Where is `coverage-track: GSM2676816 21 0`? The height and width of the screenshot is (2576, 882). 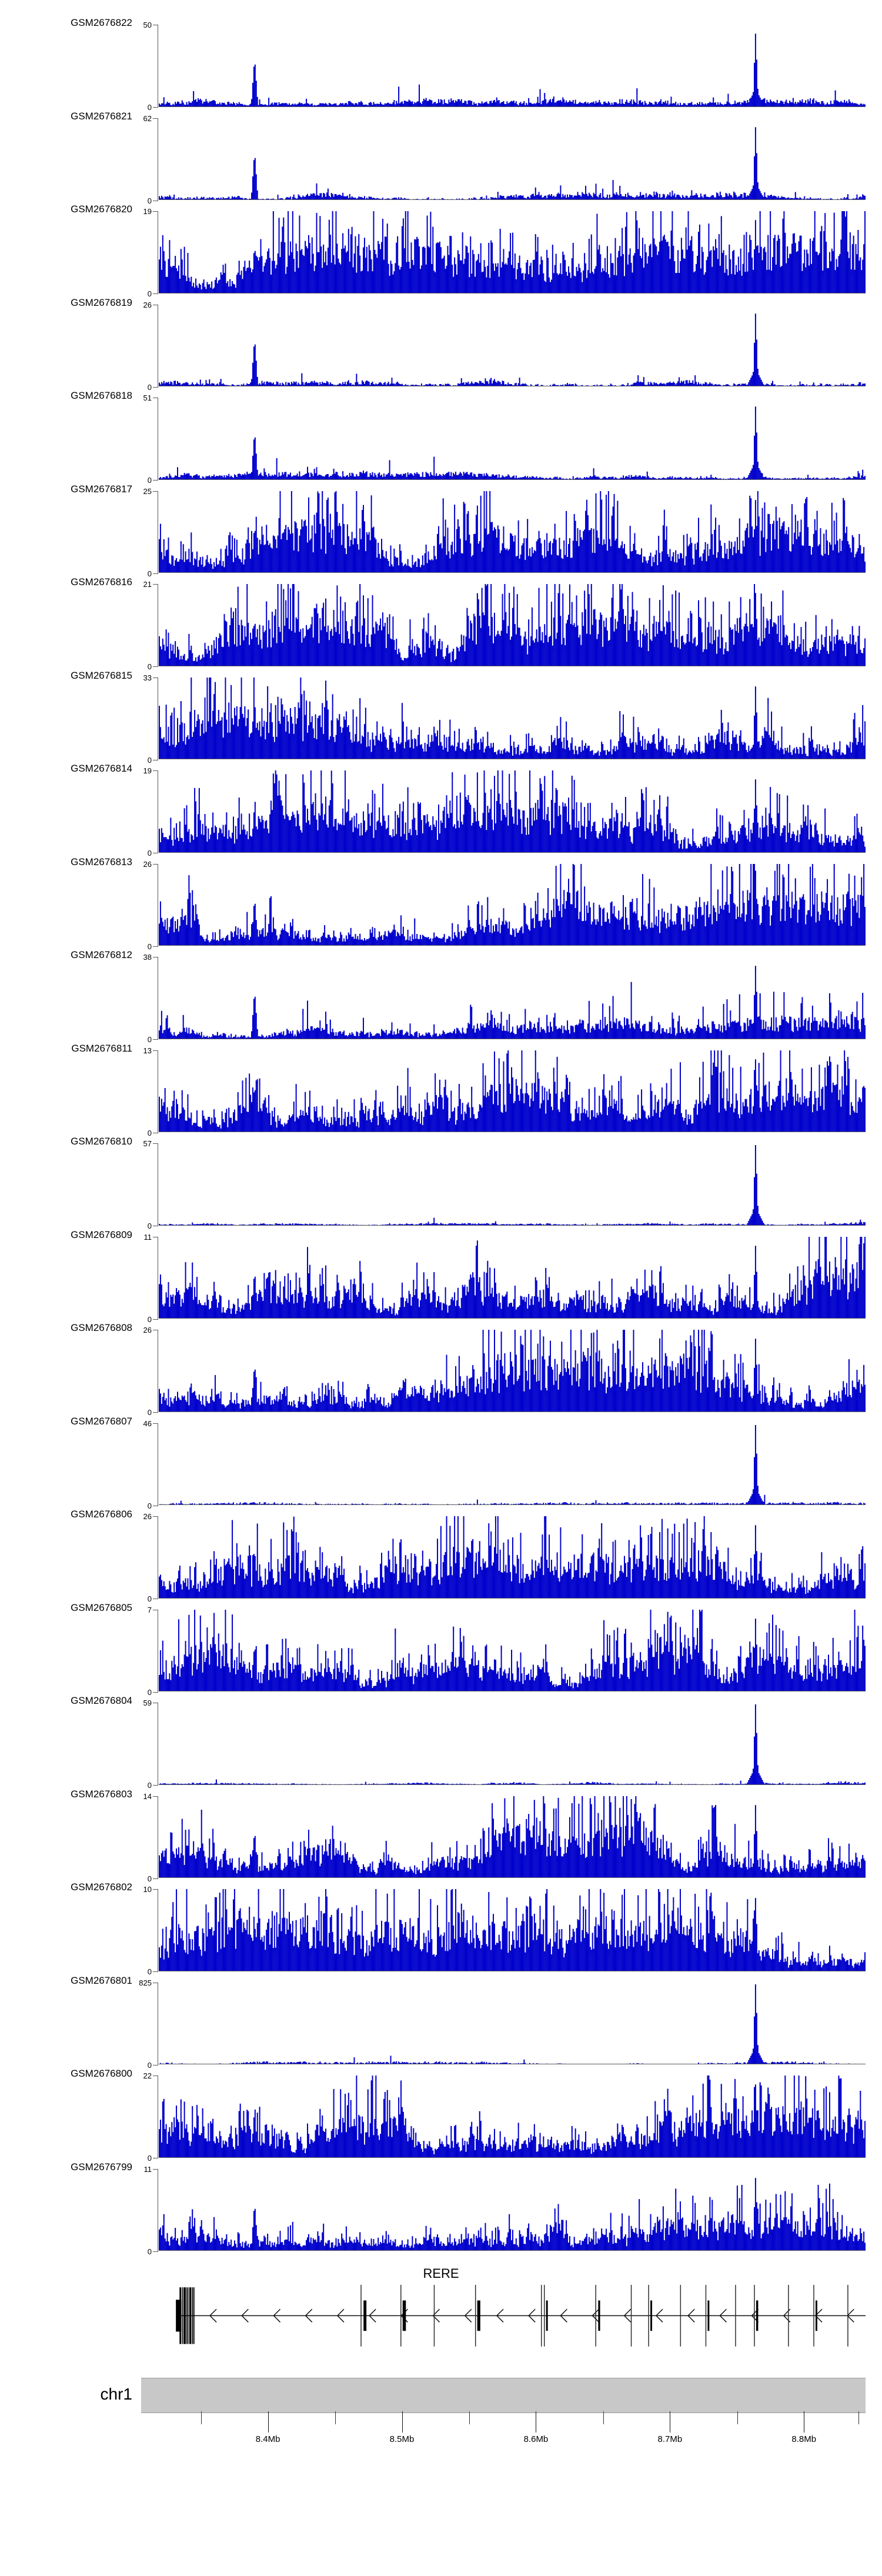
coverage-track: GSM2676816 21 0 is located at coordinates (441, 623).